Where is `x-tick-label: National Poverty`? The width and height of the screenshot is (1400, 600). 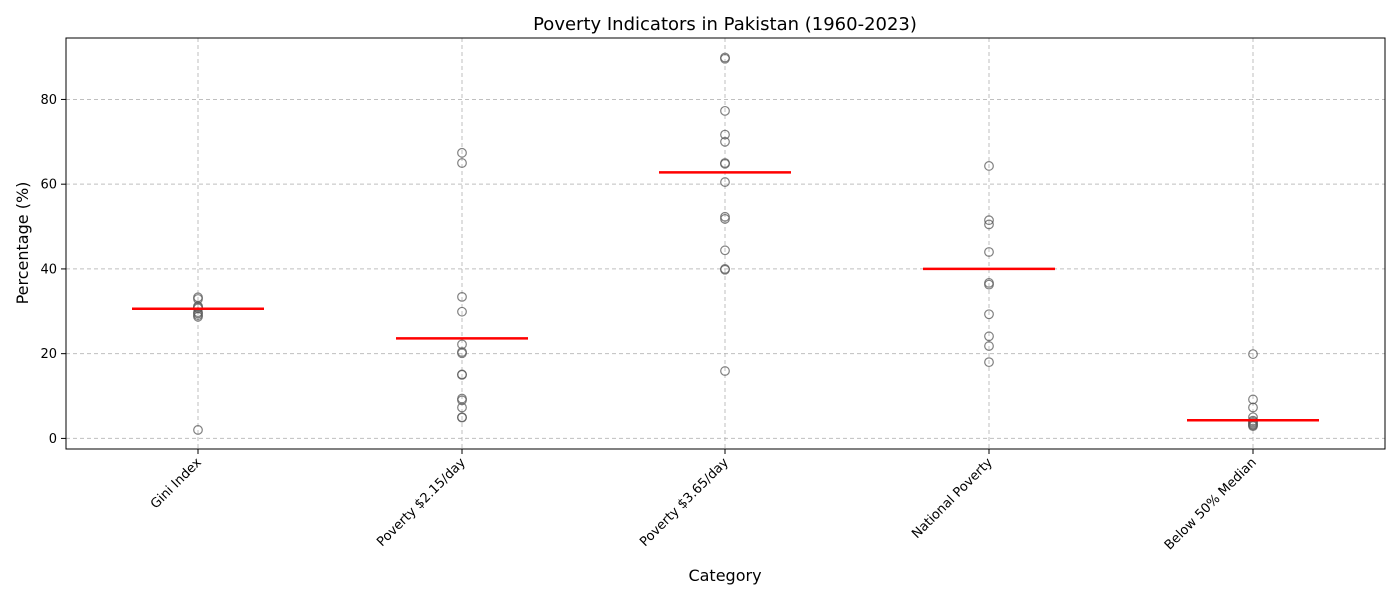
x-tick-label: National Poverty is located at coordinates (952, 498).